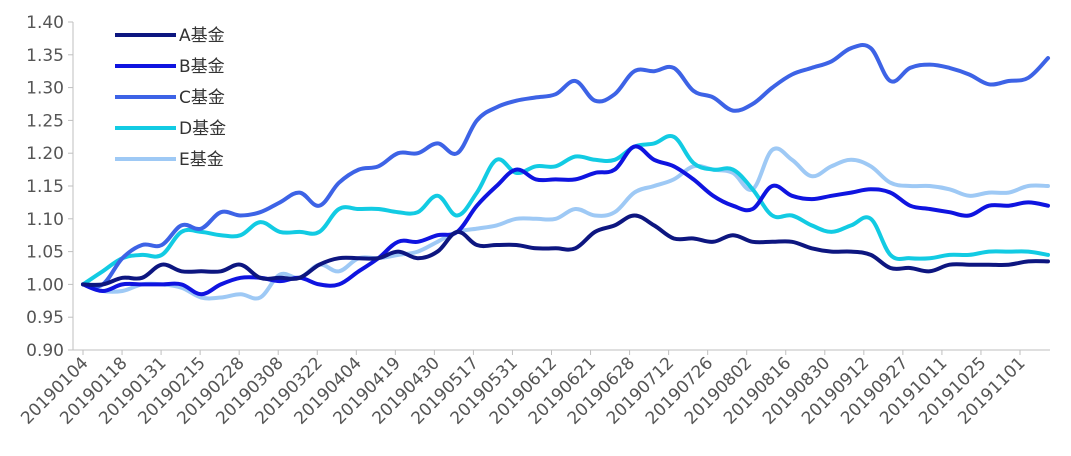  I want to click on legend-label: B基金, so click(202, 67).